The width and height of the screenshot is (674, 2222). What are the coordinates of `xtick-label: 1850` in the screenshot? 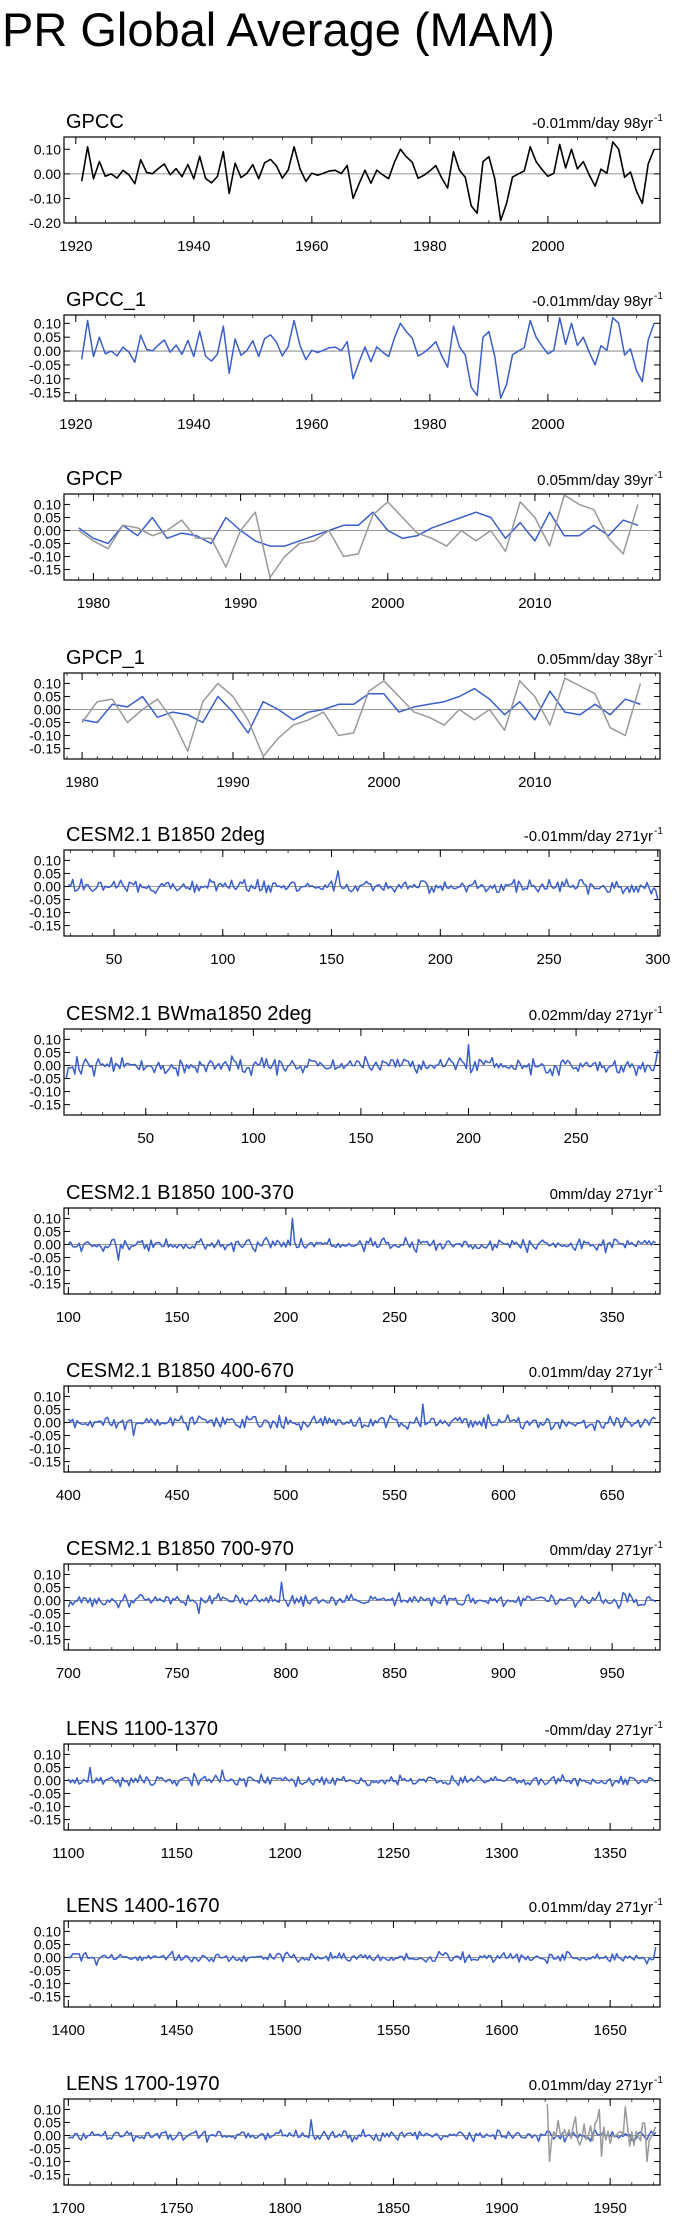 It's located at (393, 2208).